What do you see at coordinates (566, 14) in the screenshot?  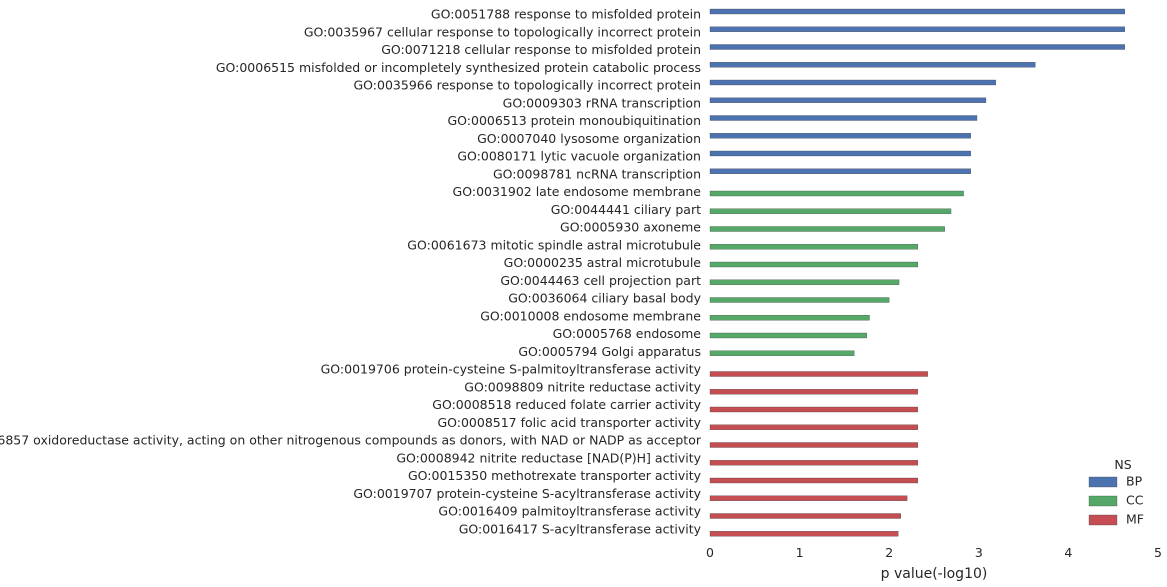 I see `category-label: GO:0051788 response to misfolded protein` at bounding box center [566, 14].